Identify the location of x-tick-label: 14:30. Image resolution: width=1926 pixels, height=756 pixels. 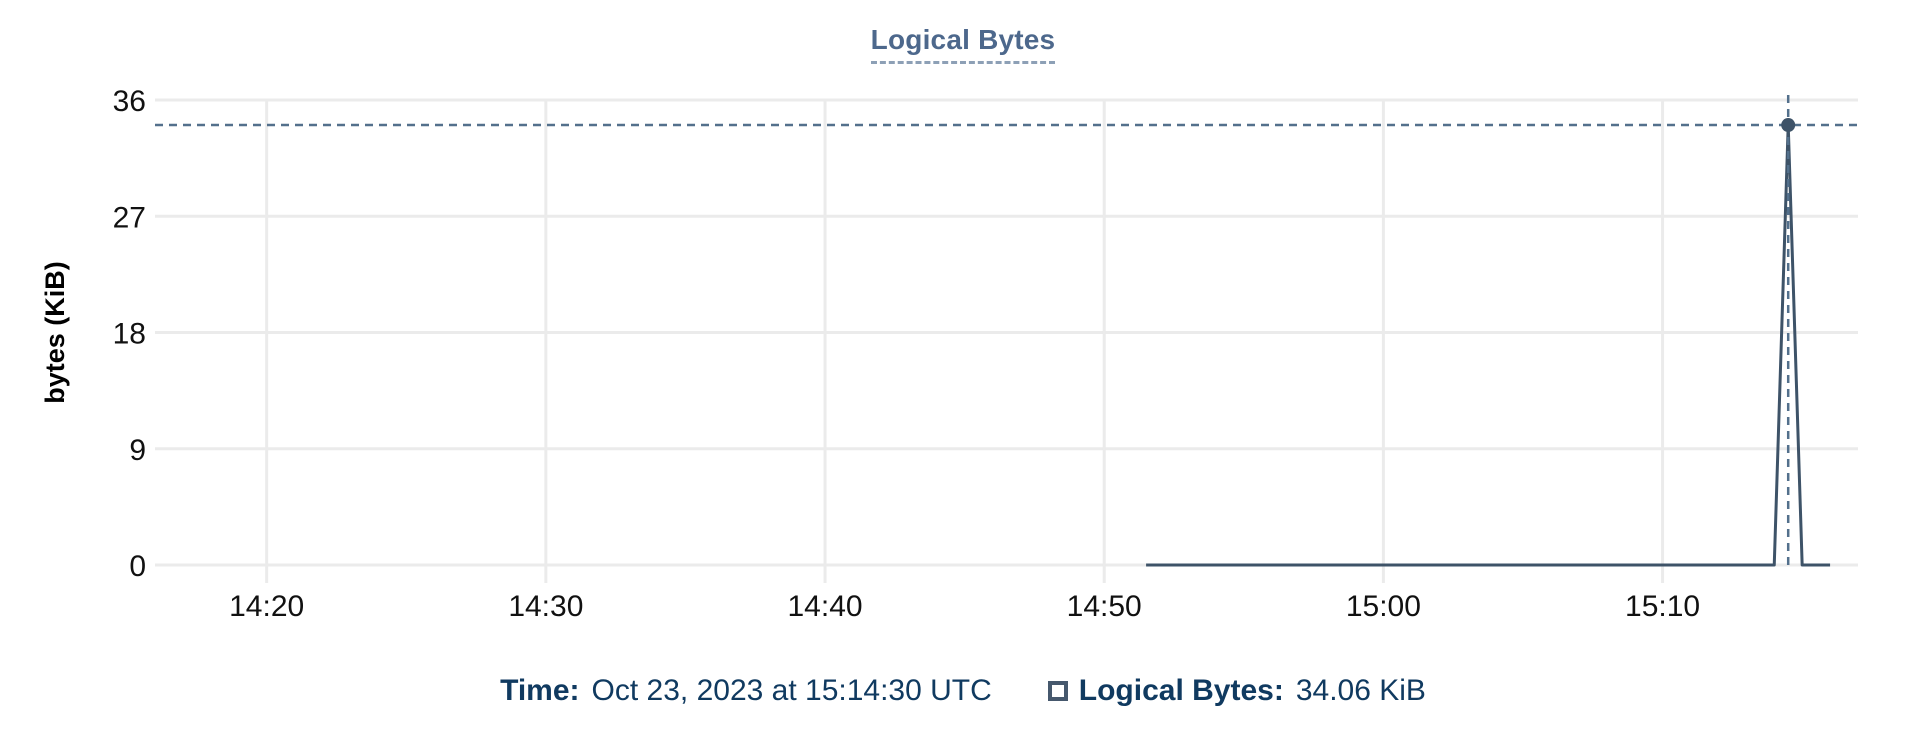
(545, 606).